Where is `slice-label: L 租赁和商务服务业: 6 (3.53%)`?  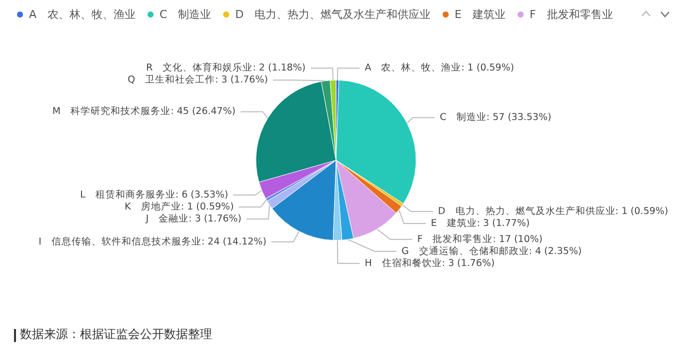
slice-label: L 租赁和商务服务业: 6 (3.53%) is located at coordinates (154, 194).